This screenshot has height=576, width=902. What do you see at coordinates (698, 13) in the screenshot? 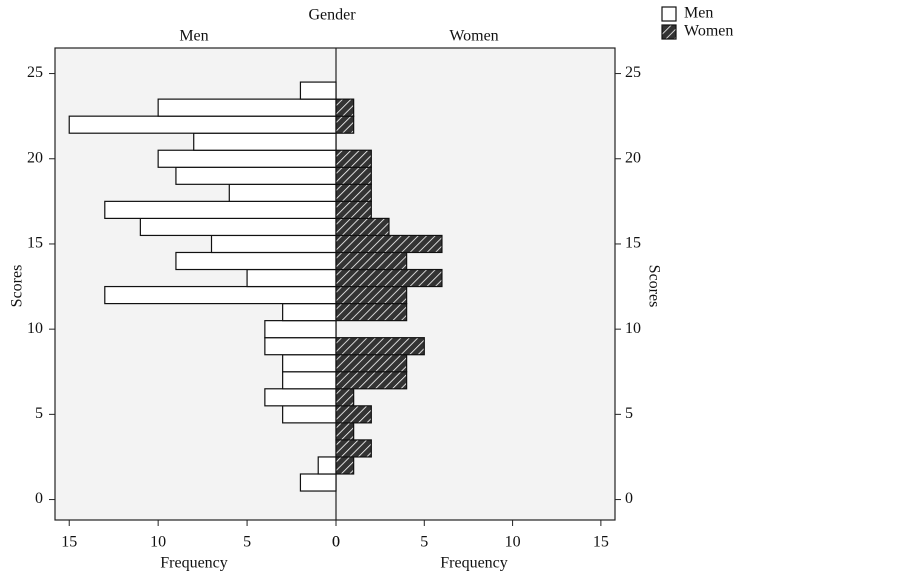
I see `legend-label: Men` at bounding box center [698, 13].